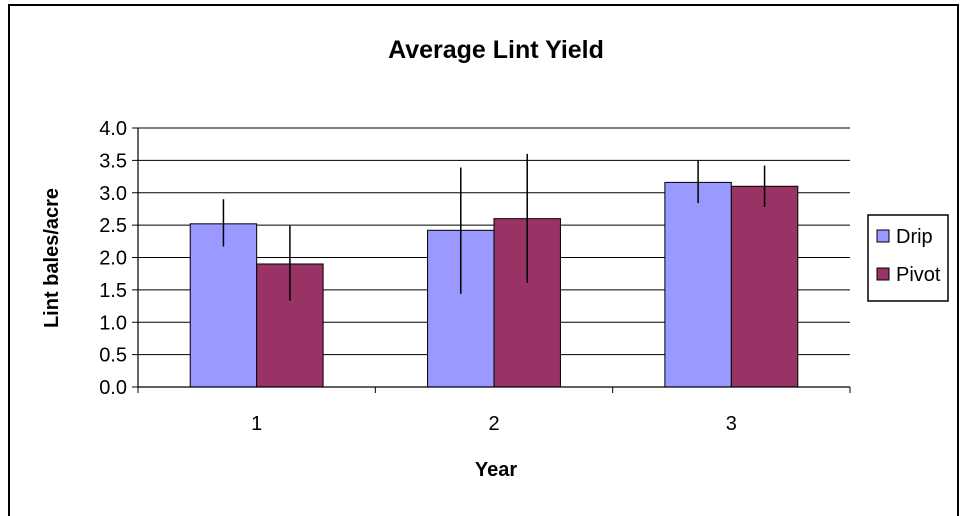 The width and height of the screenshot is (961, 516). I want to click on y-axis-title: Lint bales/acre, so click(52, 258).